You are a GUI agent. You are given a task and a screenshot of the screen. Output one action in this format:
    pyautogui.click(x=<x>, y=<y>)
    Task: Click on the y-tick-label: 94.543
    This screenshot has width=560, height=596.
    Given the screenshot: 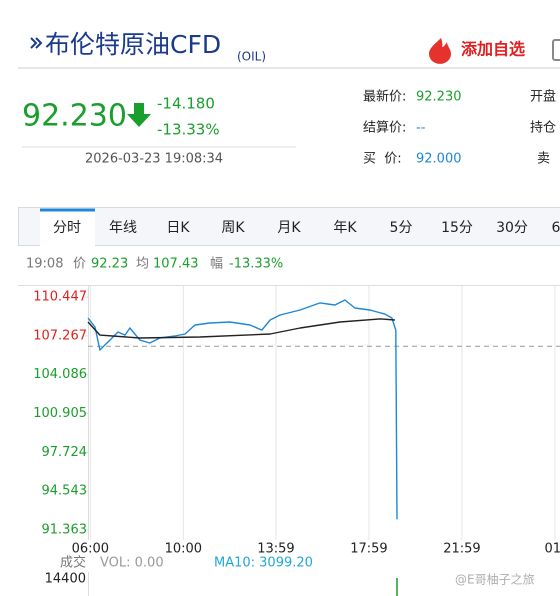 What is the action you would take?
    pyautogui.click(x=65, y=491)
    